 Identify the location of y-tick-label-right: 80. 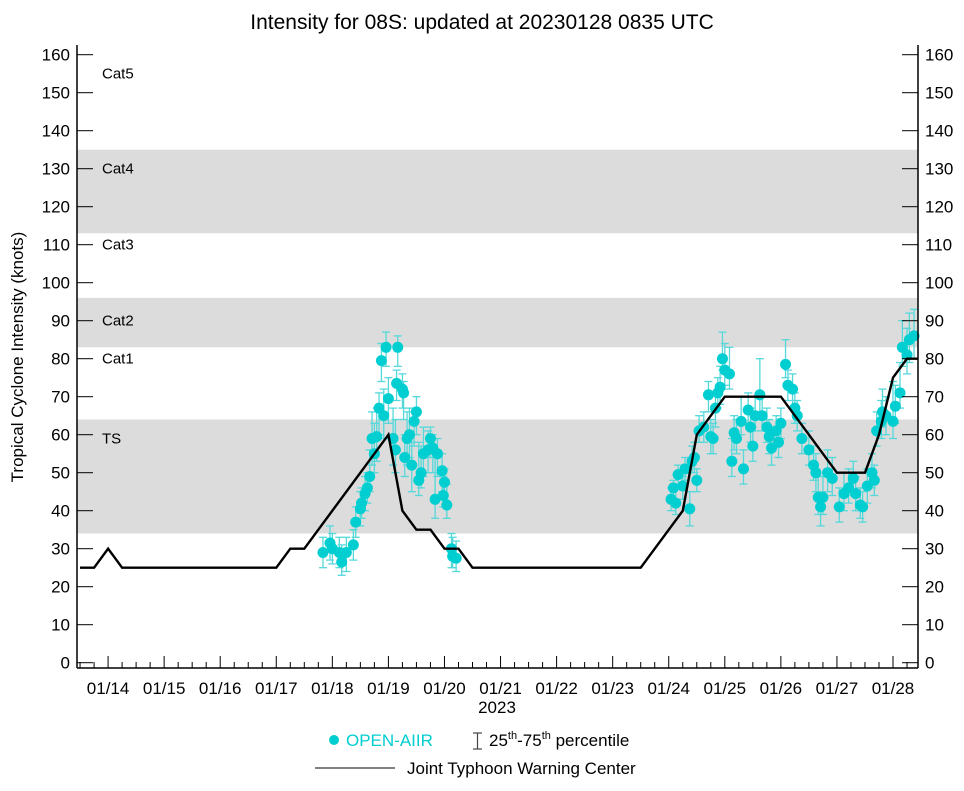
(934, 359).